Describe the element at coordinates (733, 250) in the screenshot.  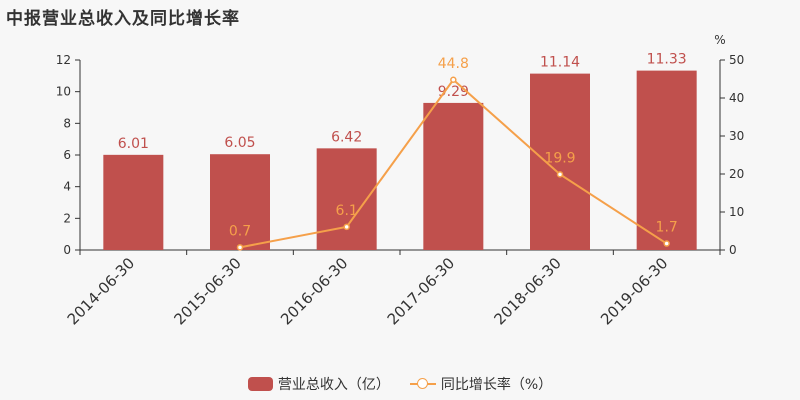
I see `y-right-tick-label: 0` at that location.